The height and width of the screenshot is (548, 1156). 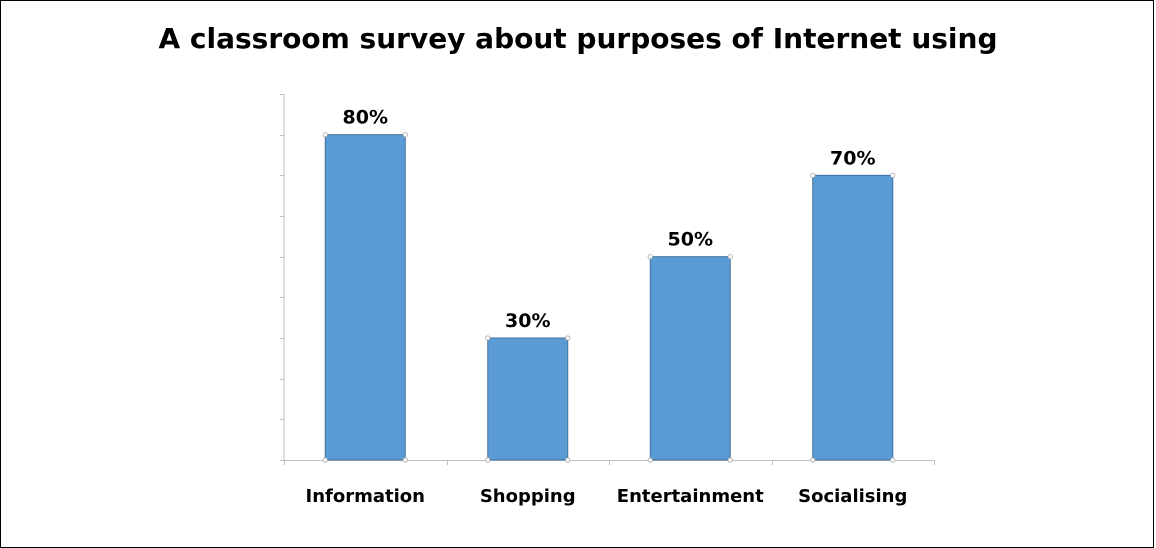 I want to click on bar-information, so click(x=365, y=297).